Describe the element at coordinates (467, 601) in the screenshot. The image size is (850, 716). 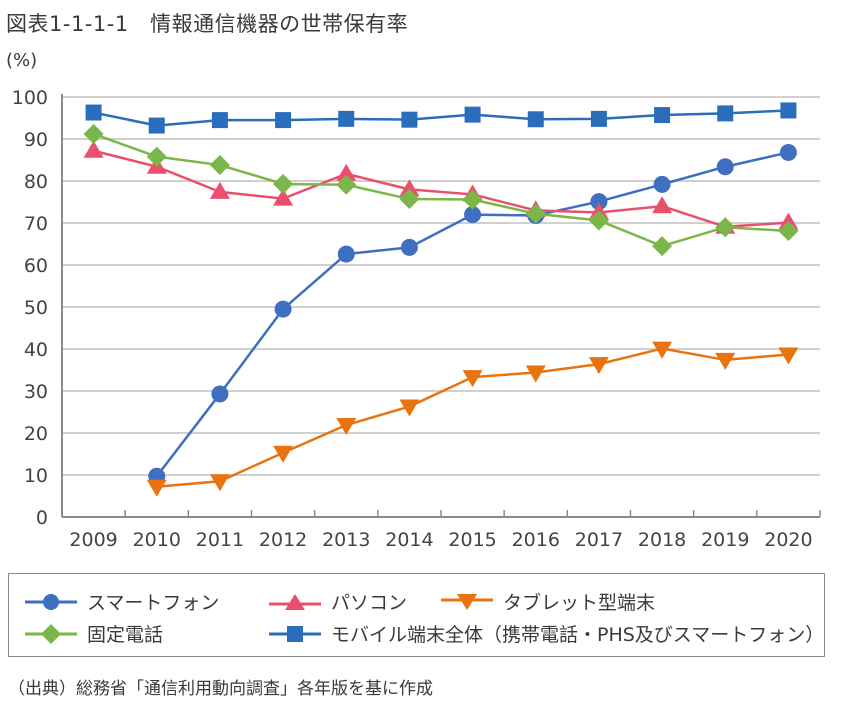
I see `triangle-down-marker-icon` at that location.